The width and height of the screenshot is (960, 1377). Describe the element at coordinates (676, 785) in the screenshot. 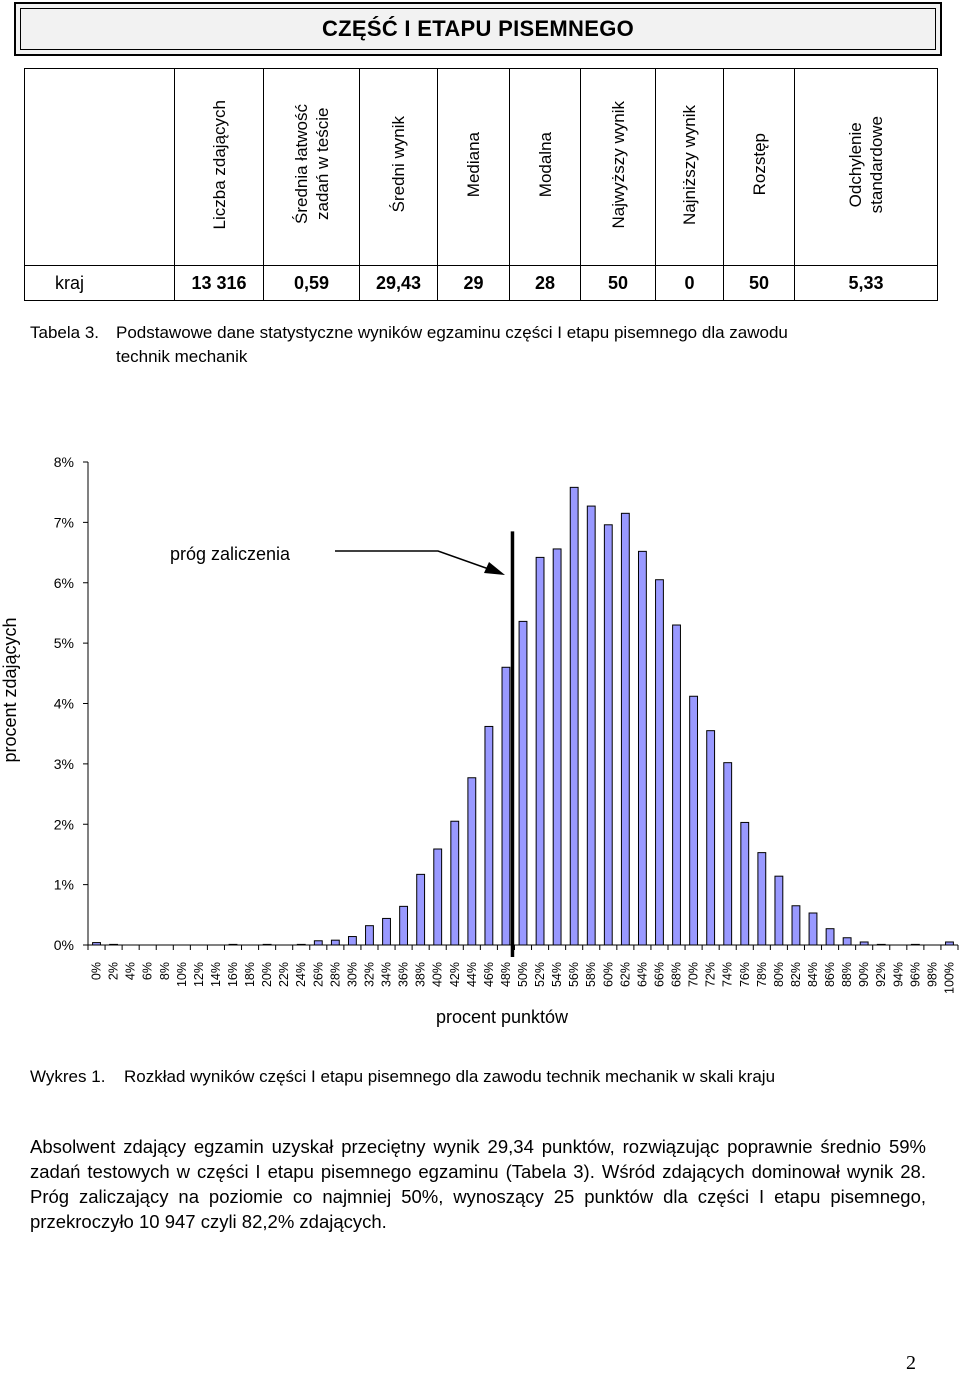

I see `bar-68%` at that location.